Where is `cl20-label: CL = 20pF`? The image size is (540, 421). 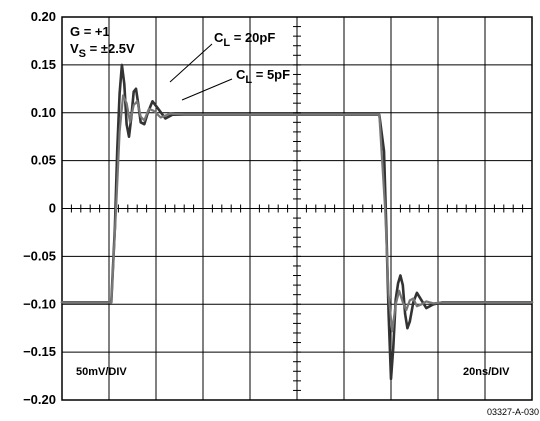 cl20-label: CL = 20pF is located at coordinates (244, 39).